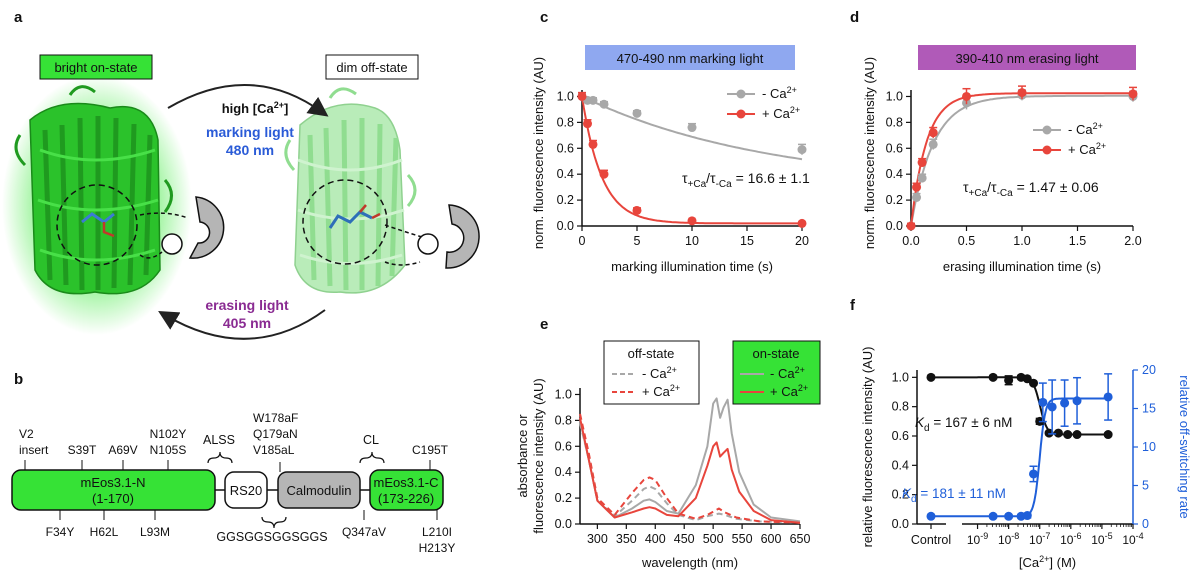 The image size is (1200, 579). Describe the element at coordinates (787, 373) in the screenshot. I see `legend-on-minus: - Ca2+` at that location.